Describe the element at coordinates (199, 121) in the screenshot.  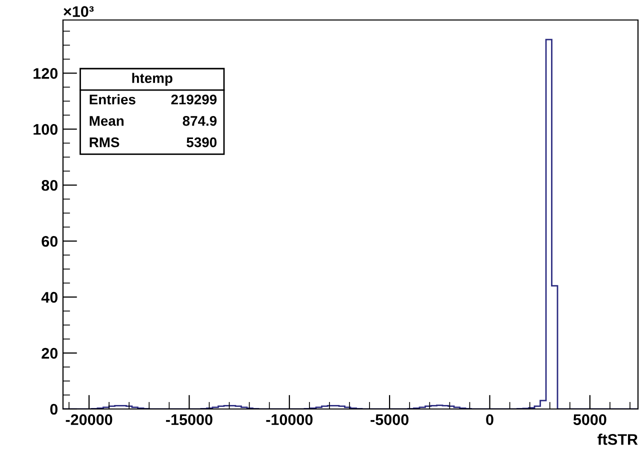
I see `annotation: 874.9` at that location.